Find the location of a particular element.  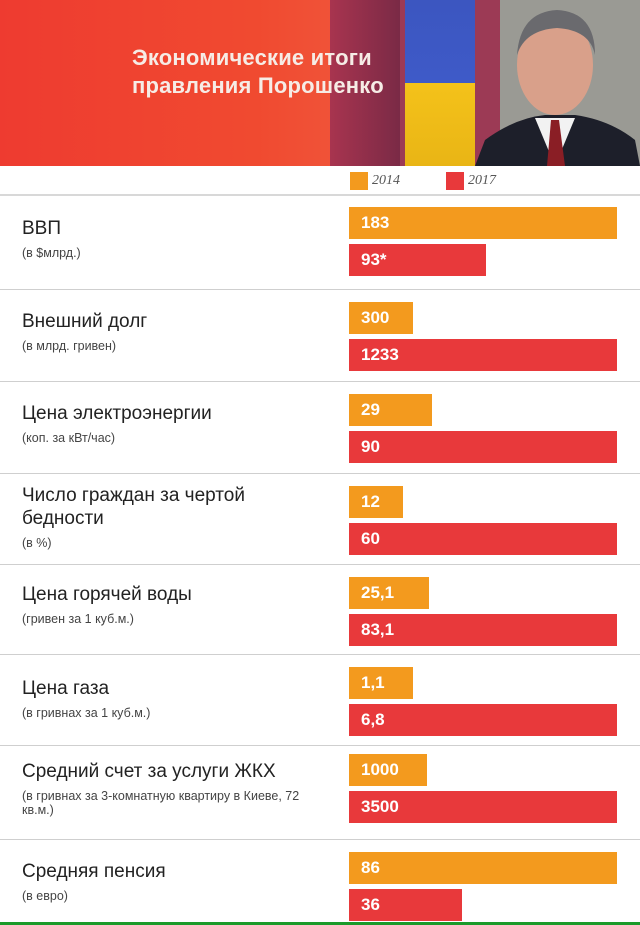

chart-row: Средняя пенсия (в евро) 86 36 is located at coordinates (320, 882).